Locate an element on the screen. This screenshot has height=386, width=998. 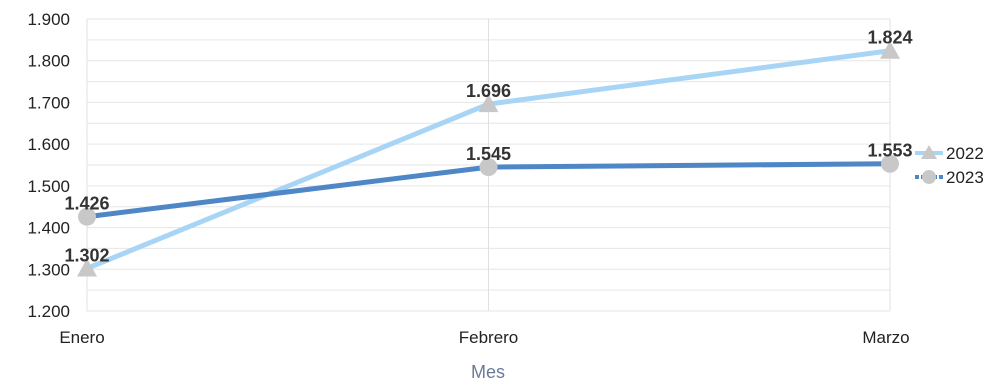
legend-marker-2022 is located at coordinates (929, 152).